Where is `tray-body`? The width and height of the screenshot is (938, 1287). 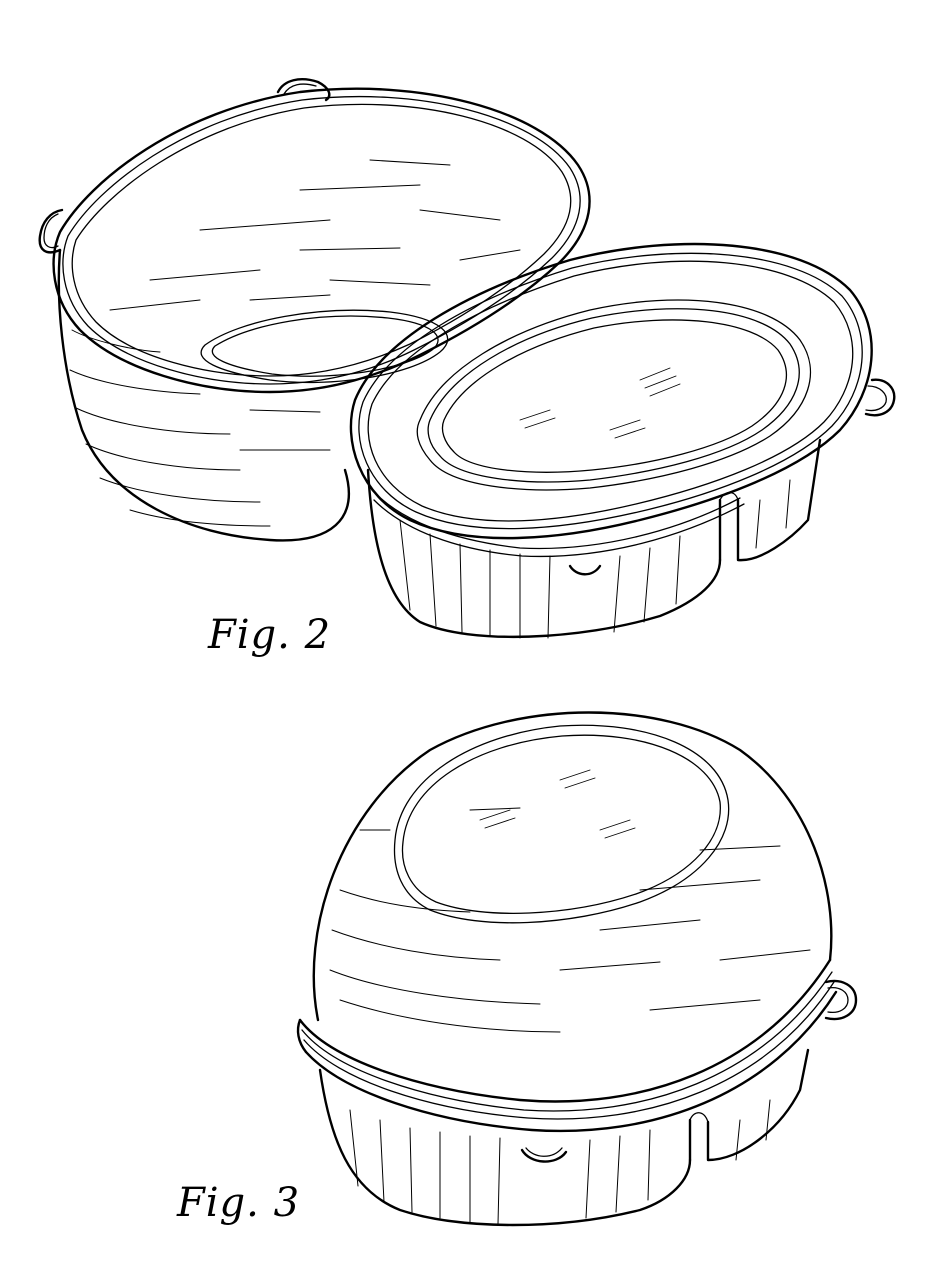
tray-body is located at coordinates (544, 553).